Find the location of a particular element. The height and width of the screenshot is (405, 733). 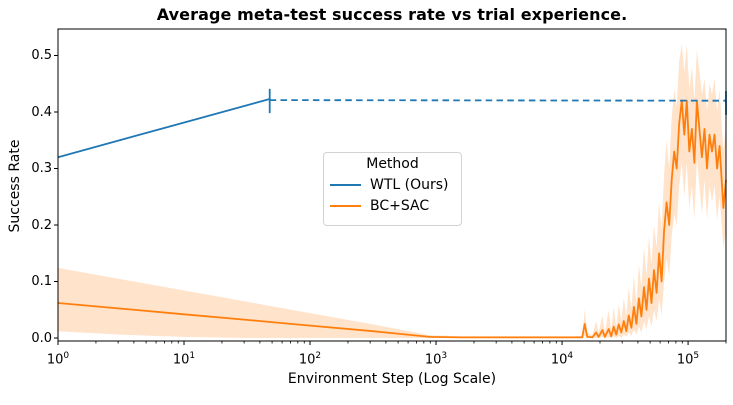

legend: Method WTL (Ours) BC+SAC is located at coordinates (392, 189).